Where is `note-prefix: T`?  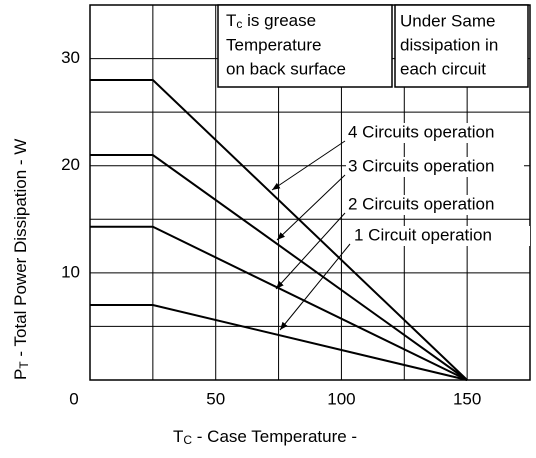 note-prefix: T is located at coordinates (231, 20).